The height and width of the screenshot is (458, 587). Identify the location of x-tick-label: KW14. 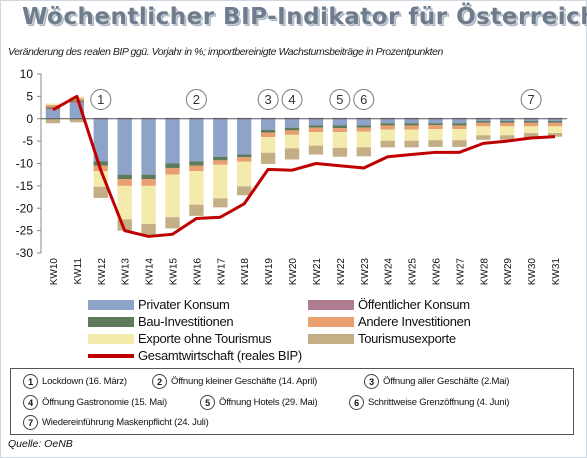
(150, 272).